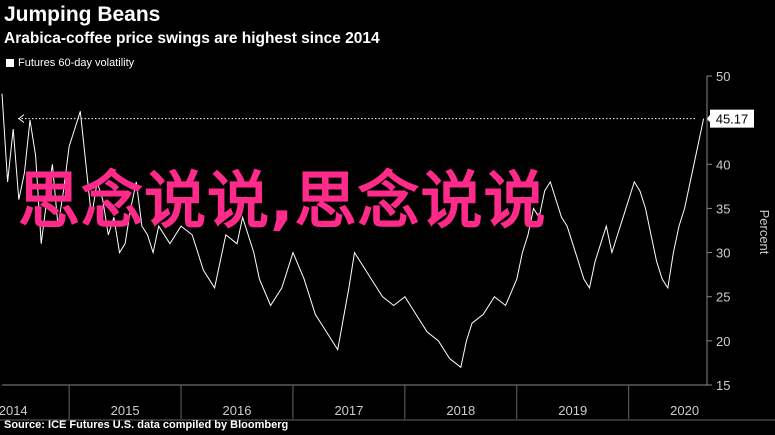 This screenshot has height=435, width=775. Describe the element at coordinates (723, 164) in the screenshot. I see `y-tick-label: 40` at that location.